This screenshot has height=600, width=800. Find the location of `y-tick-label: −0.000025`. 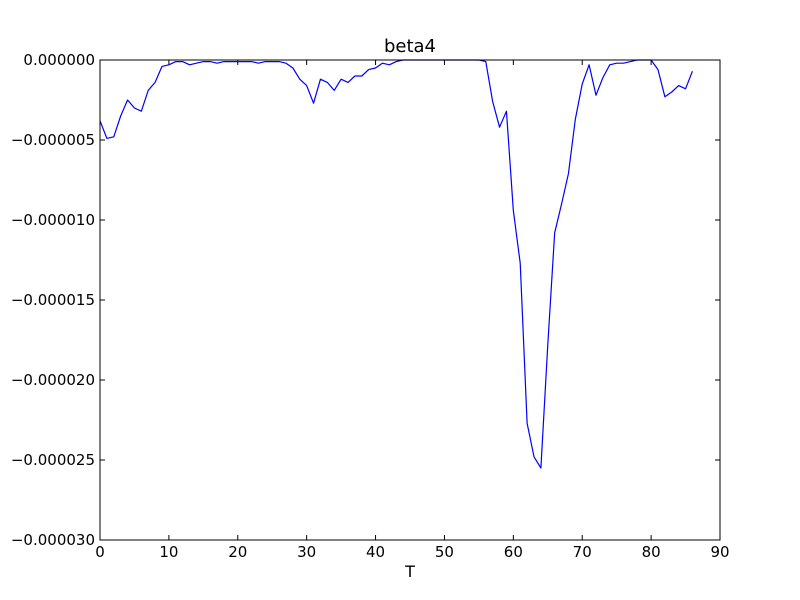

y-tick-label: −0.000025 is located at coordinates (53, 460).